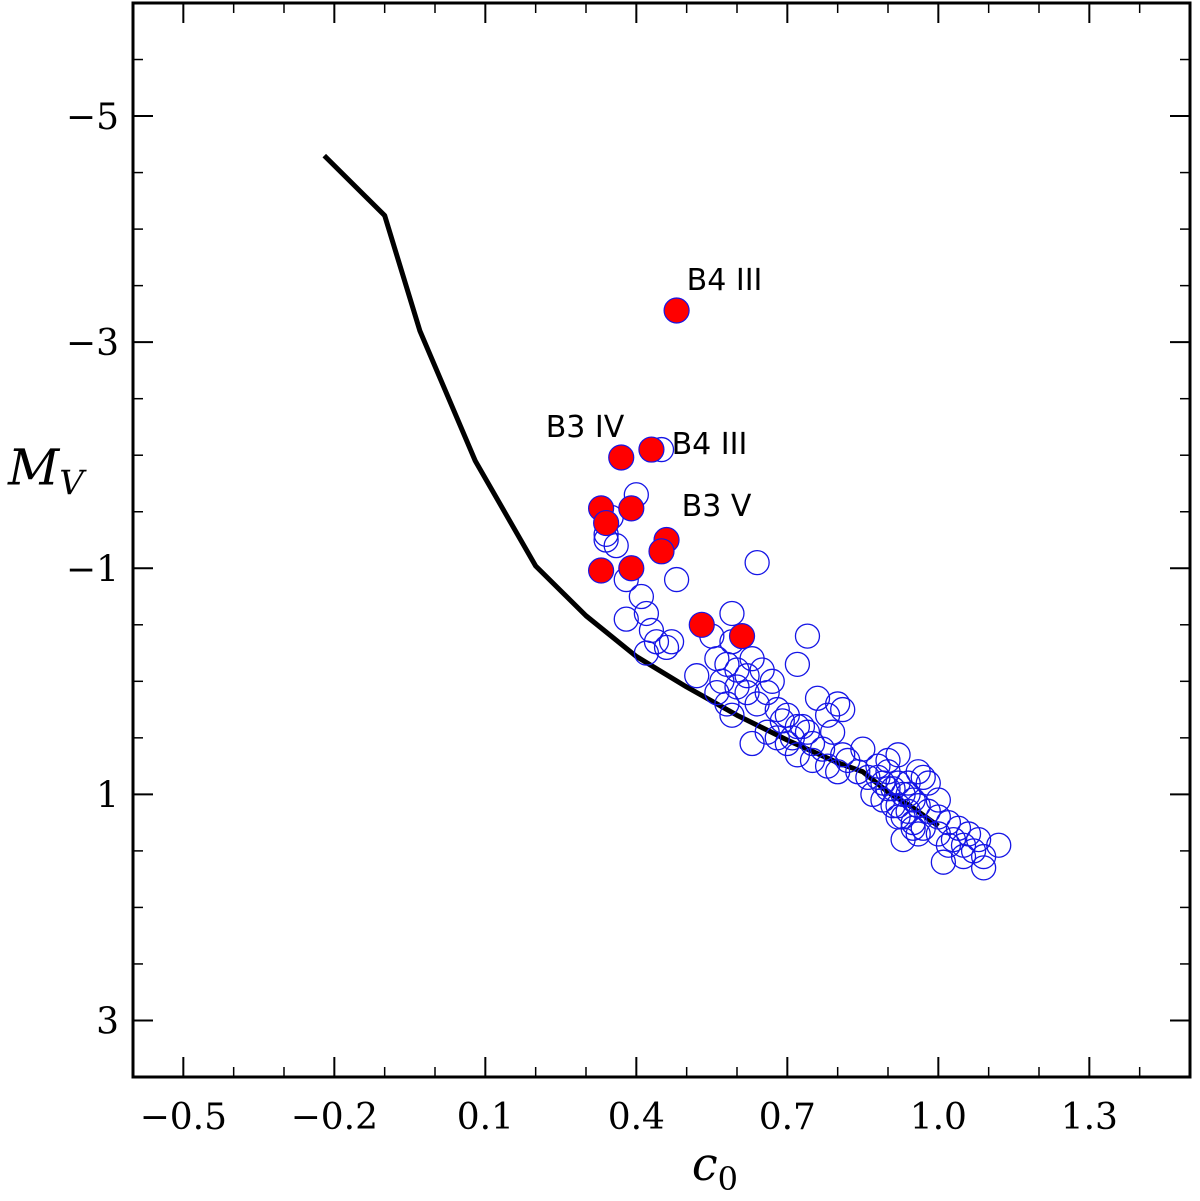 This screenshot has width=1200, height=1201. I want to click on x-tick-label: −0.2, so click(334, 1117).